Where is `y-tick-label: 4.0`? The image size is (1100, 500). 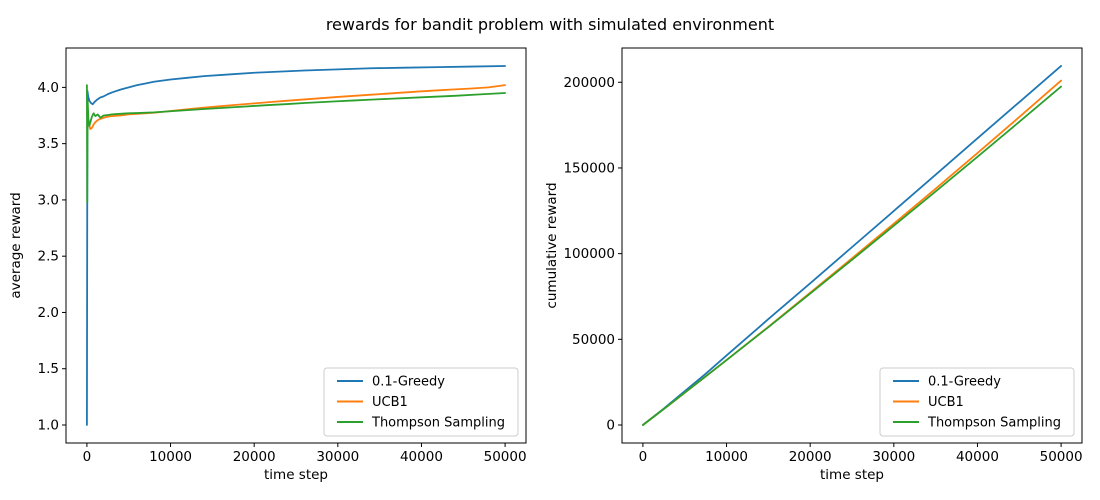
y-tick-label: 4.0 is located at coordinates (48, 88).